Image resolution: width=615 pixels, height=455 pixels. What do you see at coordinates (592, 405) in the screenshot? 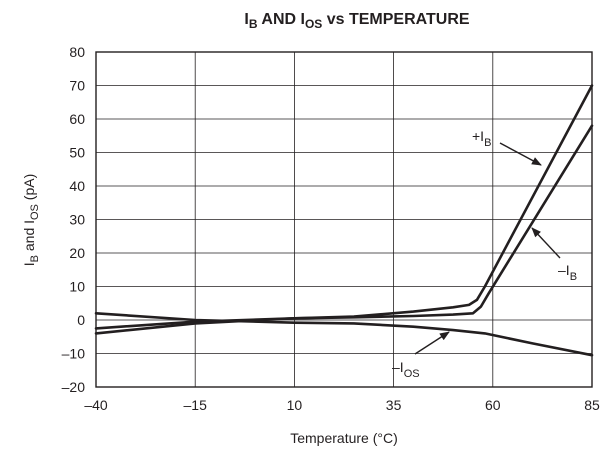
I see `x-tick-label: 85` at bounding box center [592, 405].